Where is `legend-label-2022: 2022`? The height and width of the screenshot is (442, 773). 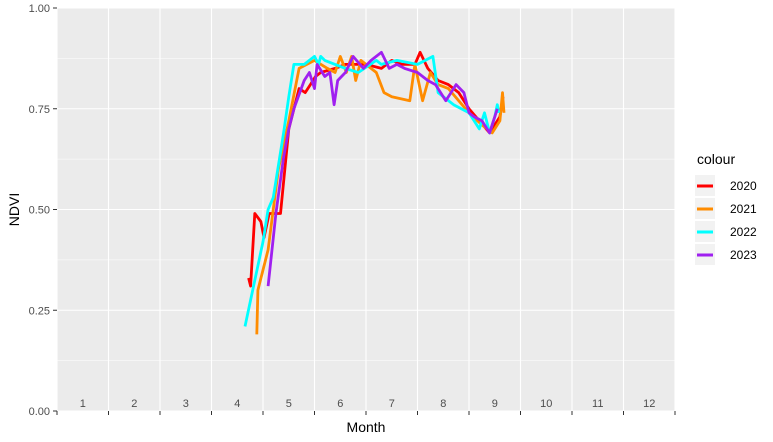
legend-label-2022: 2022 is located at coordinates (743, 232).